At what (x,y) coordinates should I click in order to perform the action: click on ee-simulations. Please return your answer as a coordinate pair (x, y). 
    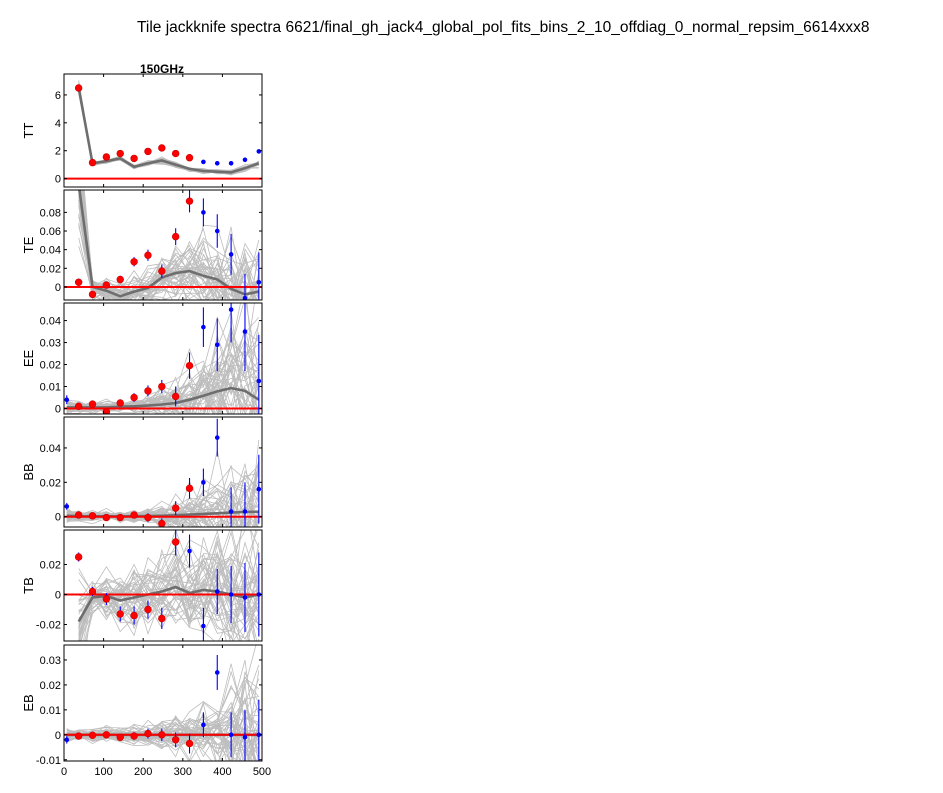
    Looking at the image, I should click on (163, 358).